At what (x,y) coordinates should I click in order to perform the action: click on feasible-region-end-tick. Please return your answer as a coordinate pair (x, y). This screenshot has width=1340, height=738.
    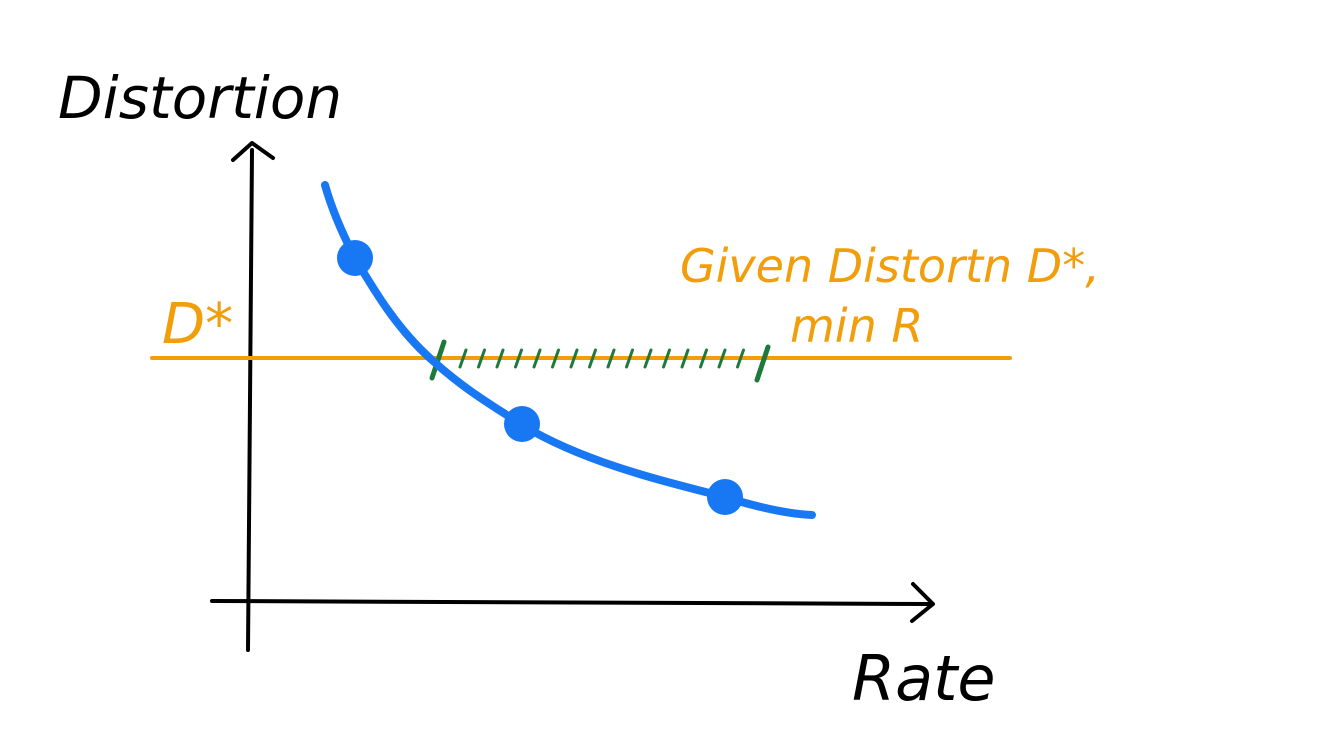
    Looking at the image, I should click on (762, 363).